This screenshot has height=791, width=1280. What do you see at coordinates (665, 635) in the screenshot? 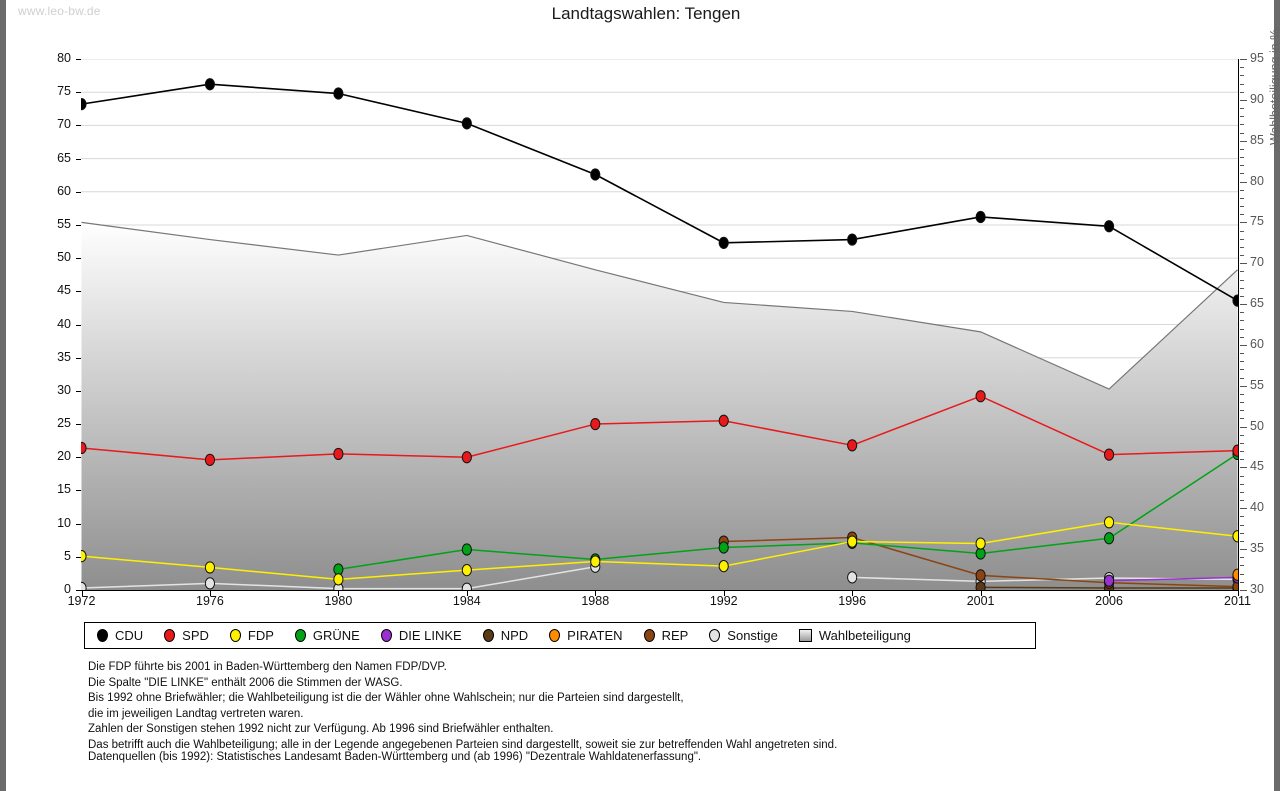
I see `legend-item-rep: REP` at bounding box center [665, 635].